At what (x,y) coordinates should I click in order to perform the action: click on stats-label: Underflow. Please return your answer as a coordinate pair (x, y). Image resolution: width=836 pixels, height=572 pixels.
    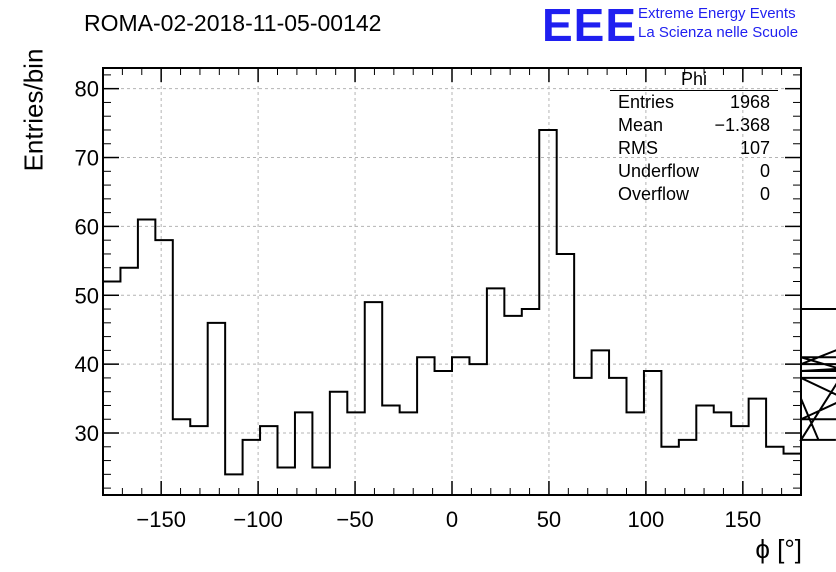
    Looking at the image, I should click on (659, 171).